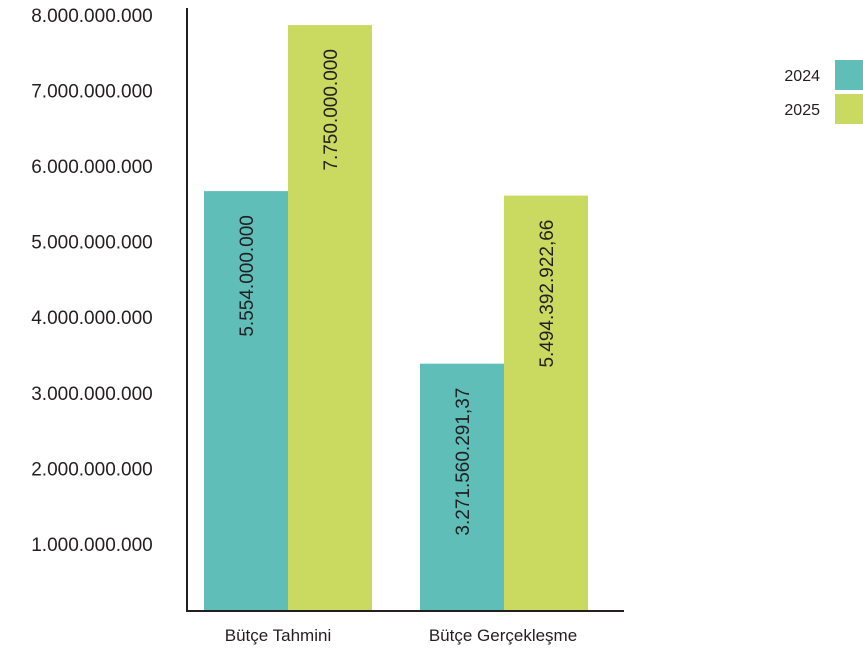  I want to click on x-tick-label: Bütçe Gerçekleşme, so click(503, 635).